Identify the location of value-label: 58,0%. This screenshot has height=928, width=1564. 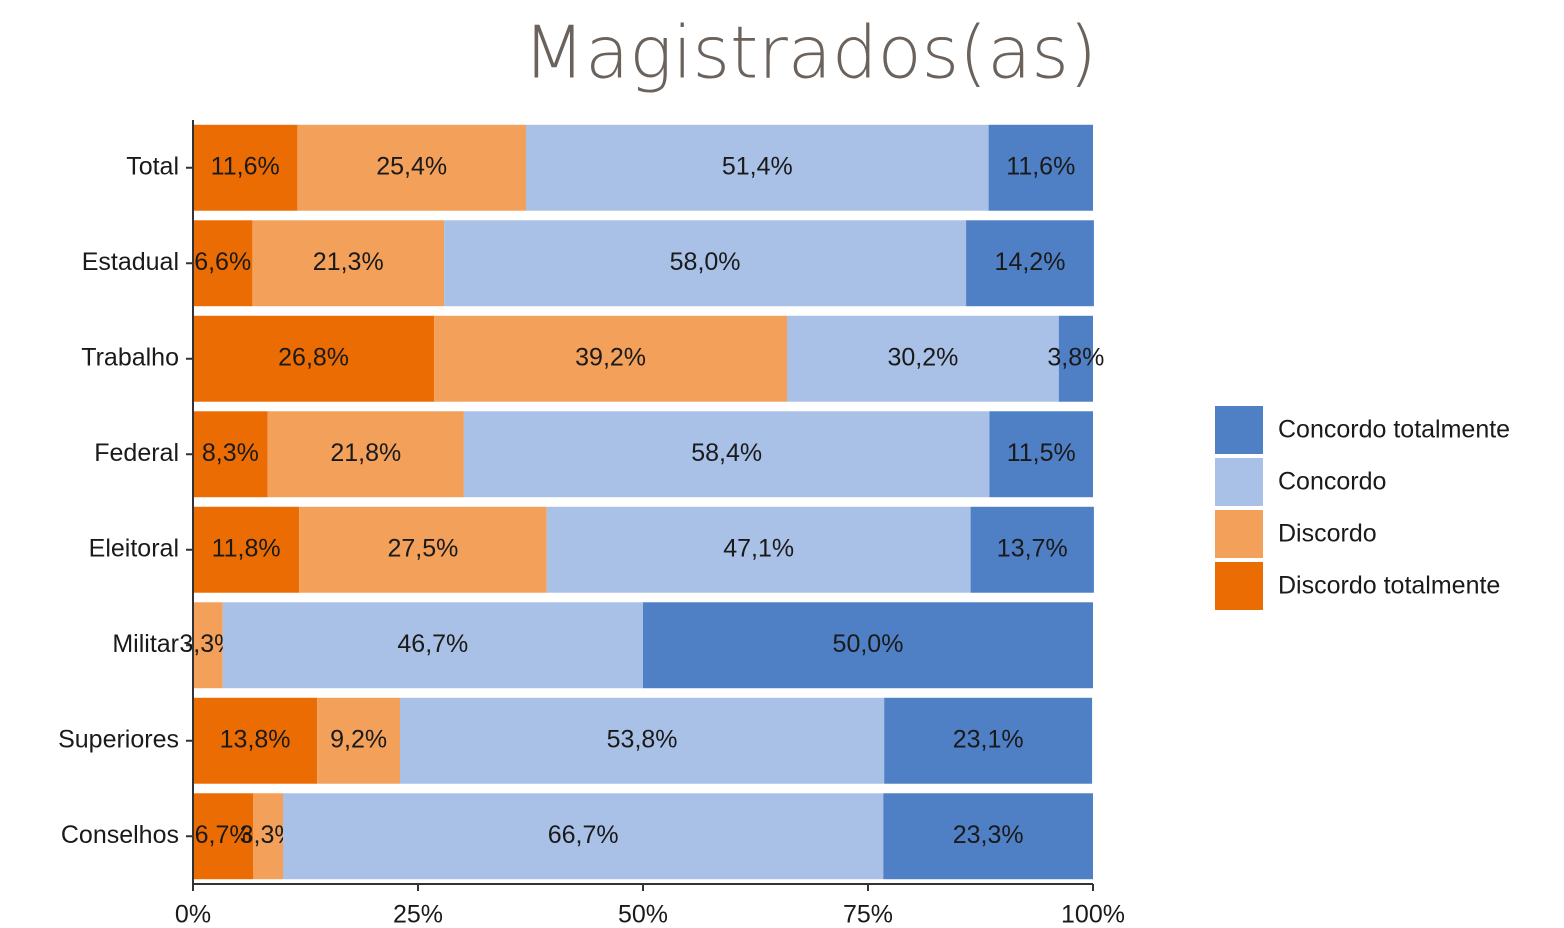
(705, 262).